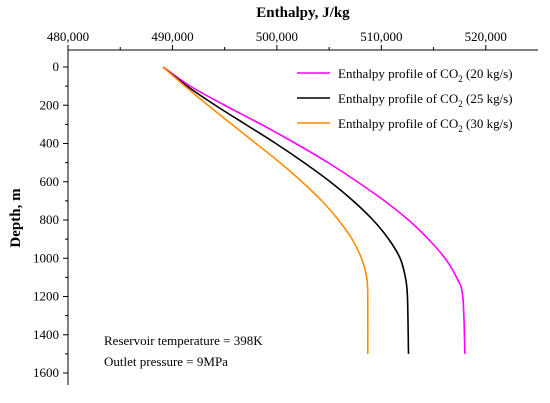 This screenshot has height=403, width=550. Describe the element at coordinates (172, 36) in the screenshot. I see `x-tick-label: 490,000` at that location.